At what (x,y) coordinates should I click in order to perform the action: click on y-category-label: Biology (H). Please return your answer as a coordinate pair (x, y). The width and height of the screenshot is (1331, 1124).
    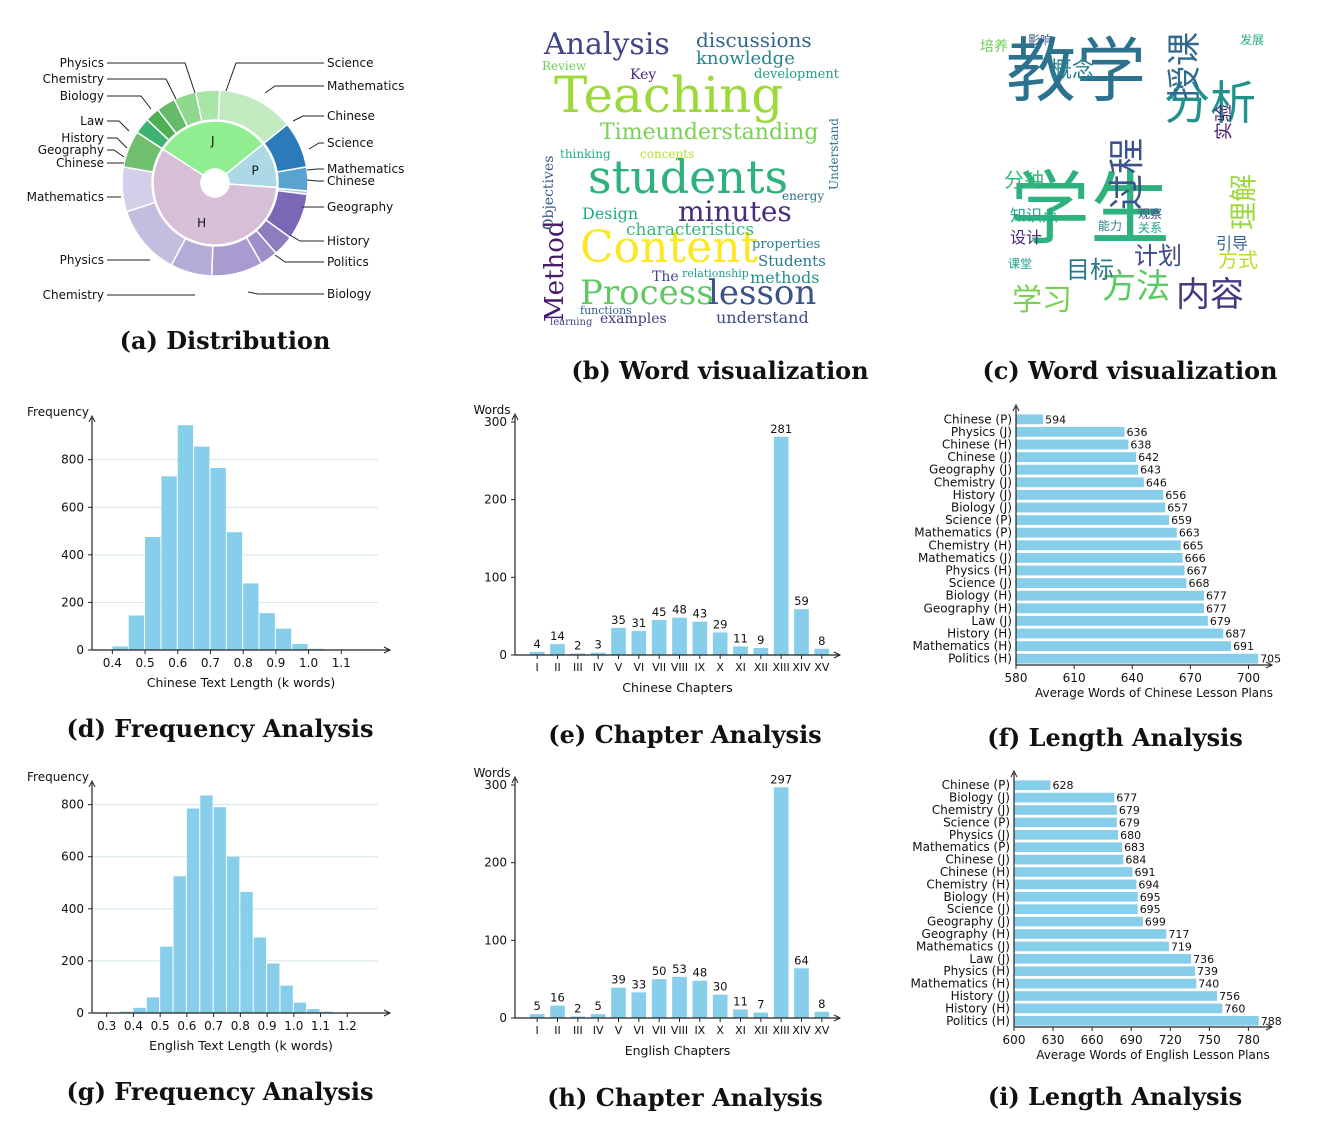
    Looking at the image, I should click on (976, 897).